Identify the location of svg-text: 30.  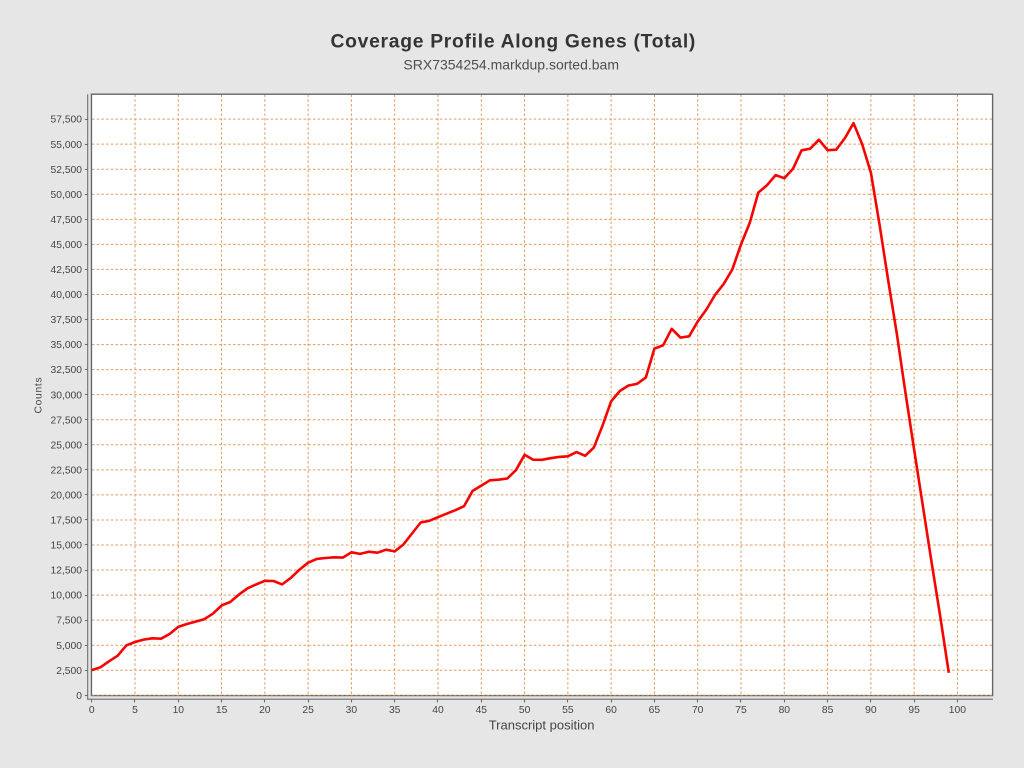
(352, 710).